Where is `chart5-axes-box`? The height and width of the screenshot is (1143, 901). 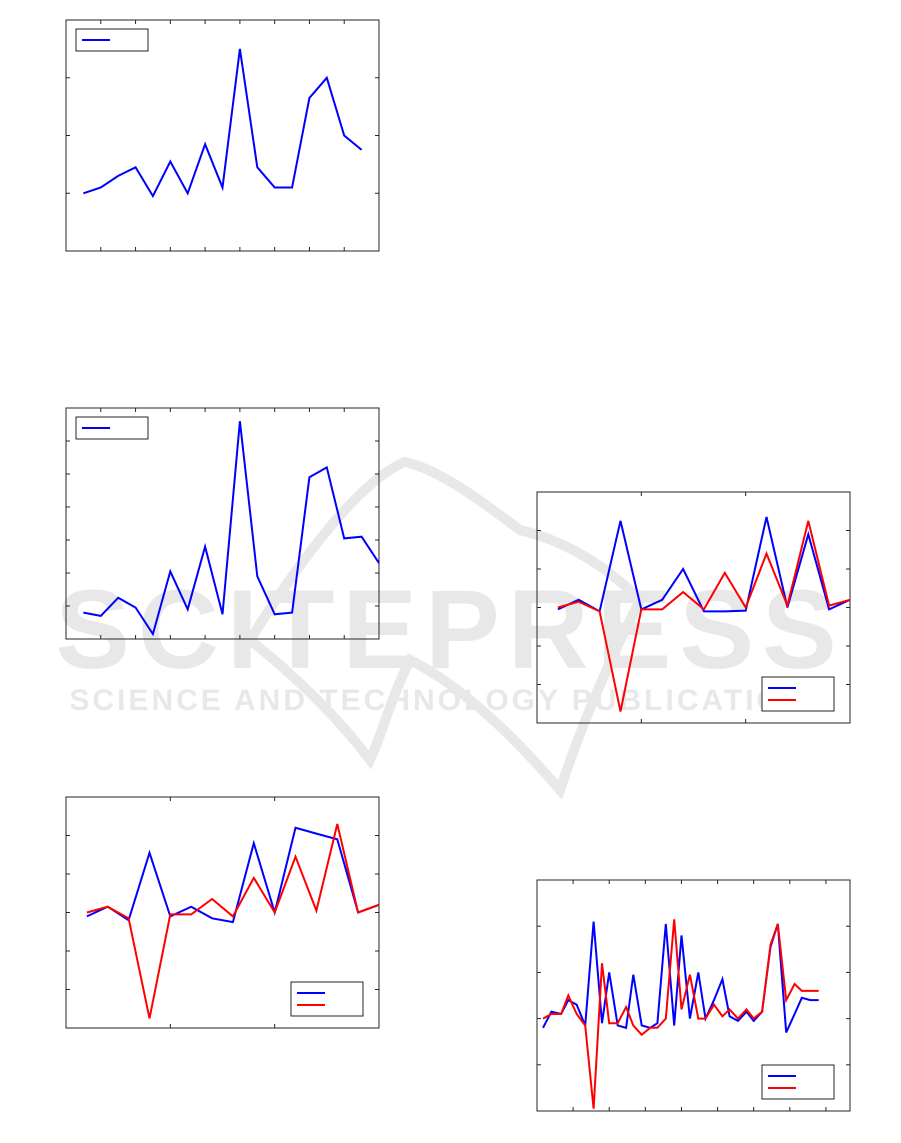
chart5-axes-box is located at coordinates (693, 995).